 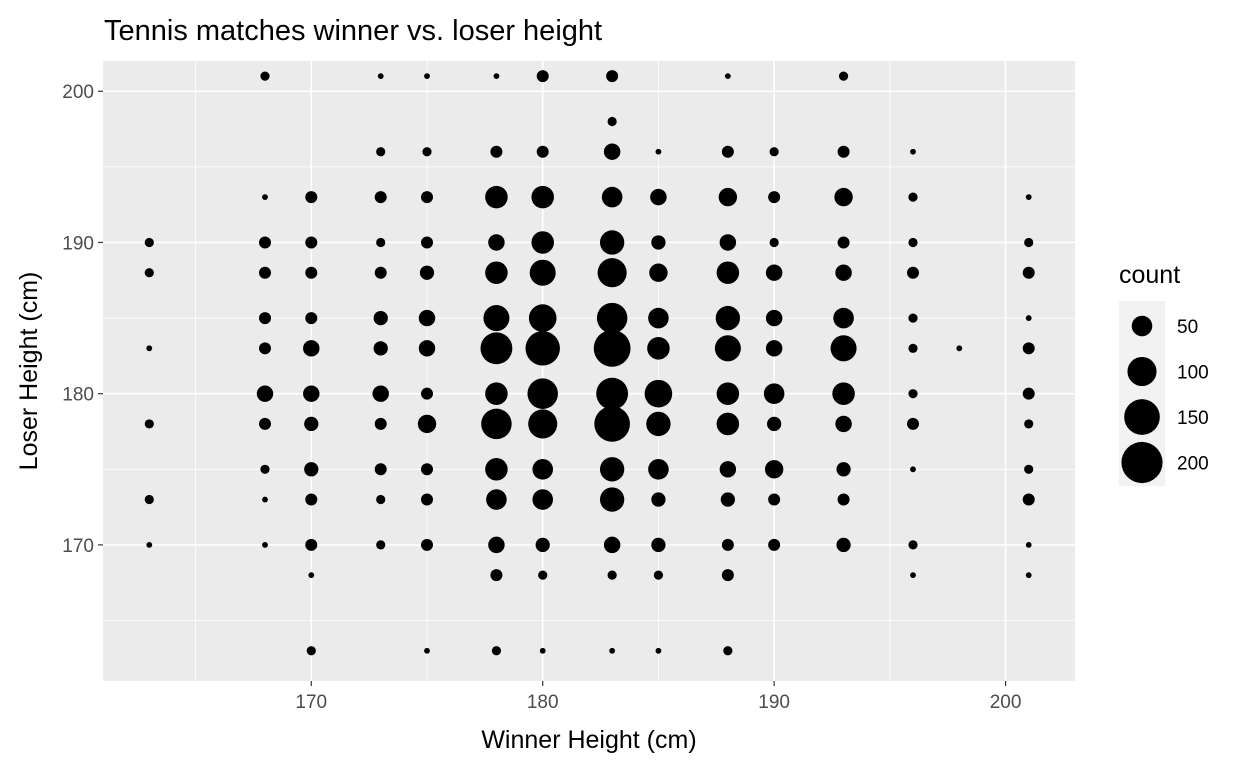 I want to click on x-axis: 170 180 190 200, so click(x=658, y=697).